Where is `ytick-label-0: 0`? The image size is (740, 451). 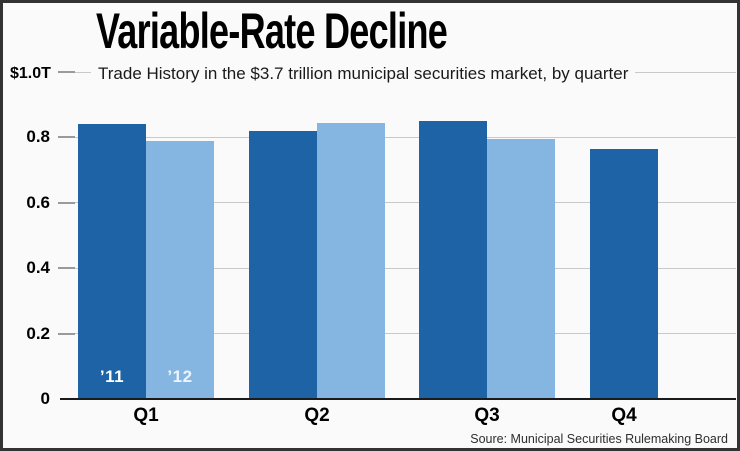
ytick-label-0: 0 is located at coordinates (45, 398).